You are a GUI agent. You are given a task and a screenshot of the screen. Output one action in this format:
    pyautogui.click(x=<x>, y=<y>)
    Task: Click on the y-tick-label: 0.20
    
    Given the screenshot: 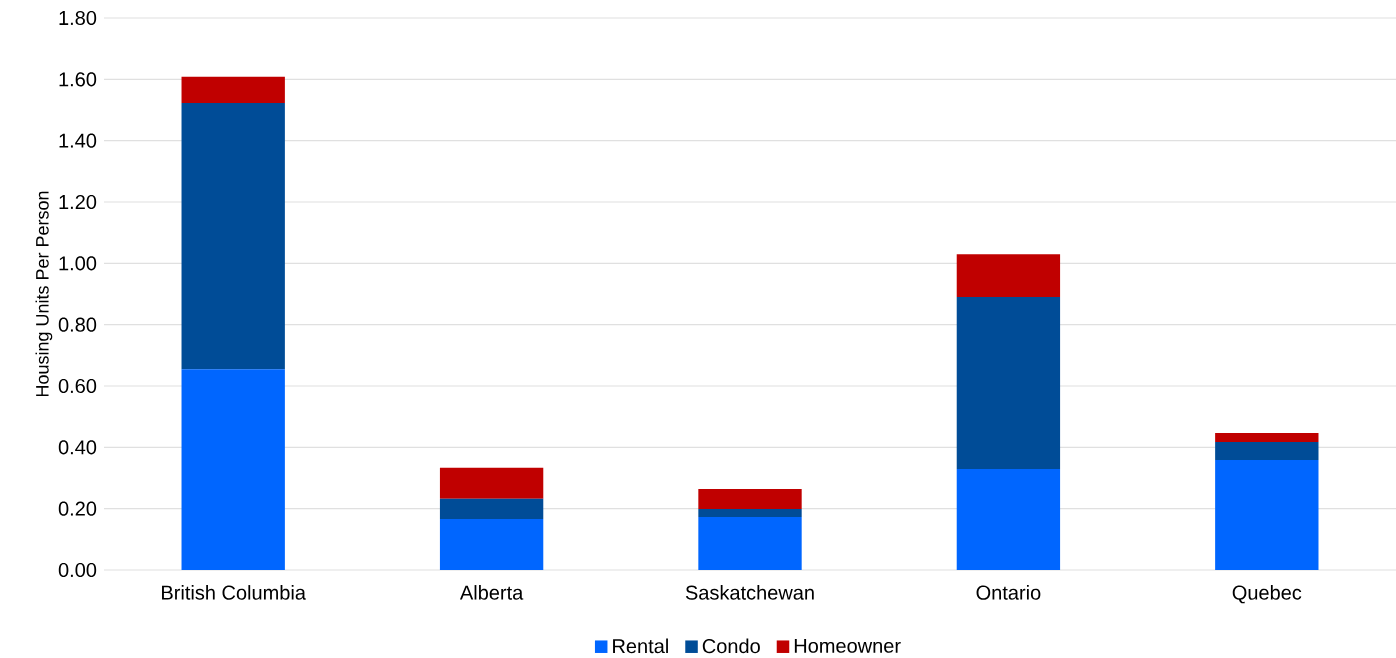 What is the action you would take?
    pyautogui.click(x=77, y=508)
    